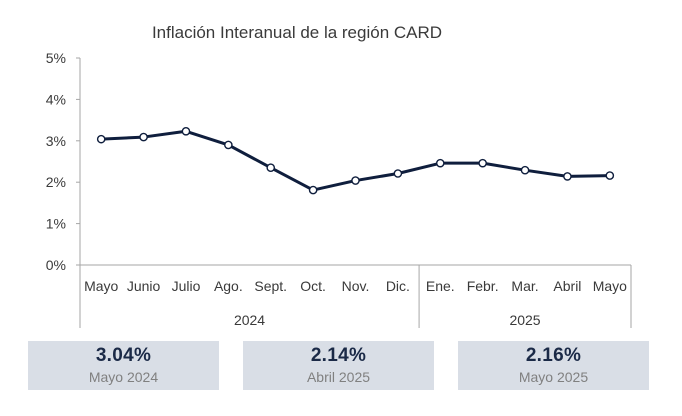  Describe the element at coordinates (56, 265) in the screenshot. I see `y-tick-label: 0%` at that location.